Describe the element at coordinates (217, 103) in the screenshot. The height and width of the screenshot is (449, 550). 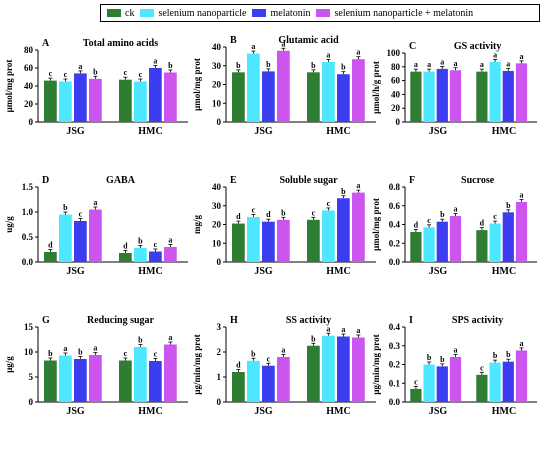
I see `y-tick-label: 10` at that location.